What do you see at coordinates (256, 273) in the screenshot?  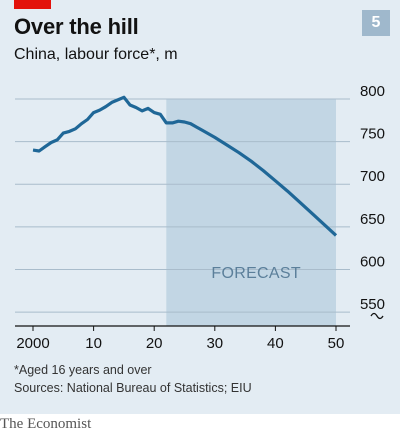 I see `forecast-label: FORECAST` at bounding box center [256, 273].